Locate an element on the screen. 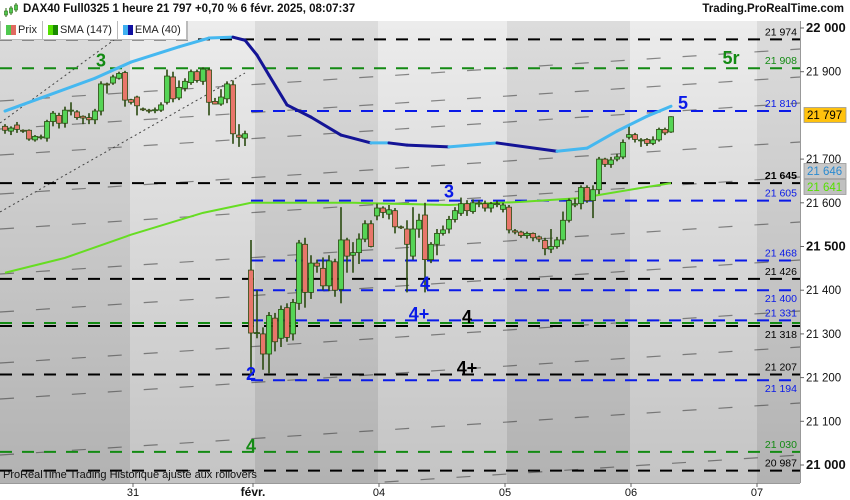 This screenshot has width=850, height=500. legend-price: Prix is located at coordinates (22, 30).